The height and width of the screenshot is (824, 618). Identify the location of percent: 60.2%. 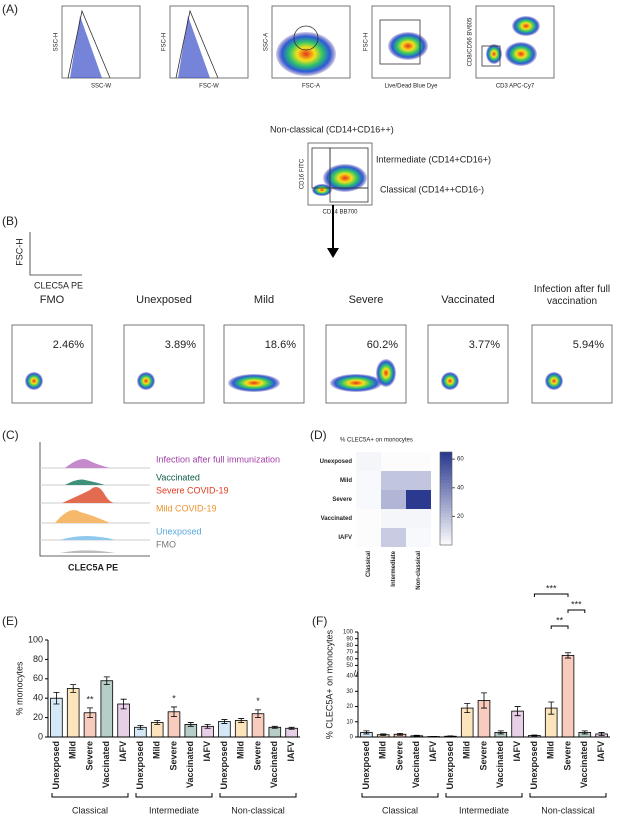
(382, 345).